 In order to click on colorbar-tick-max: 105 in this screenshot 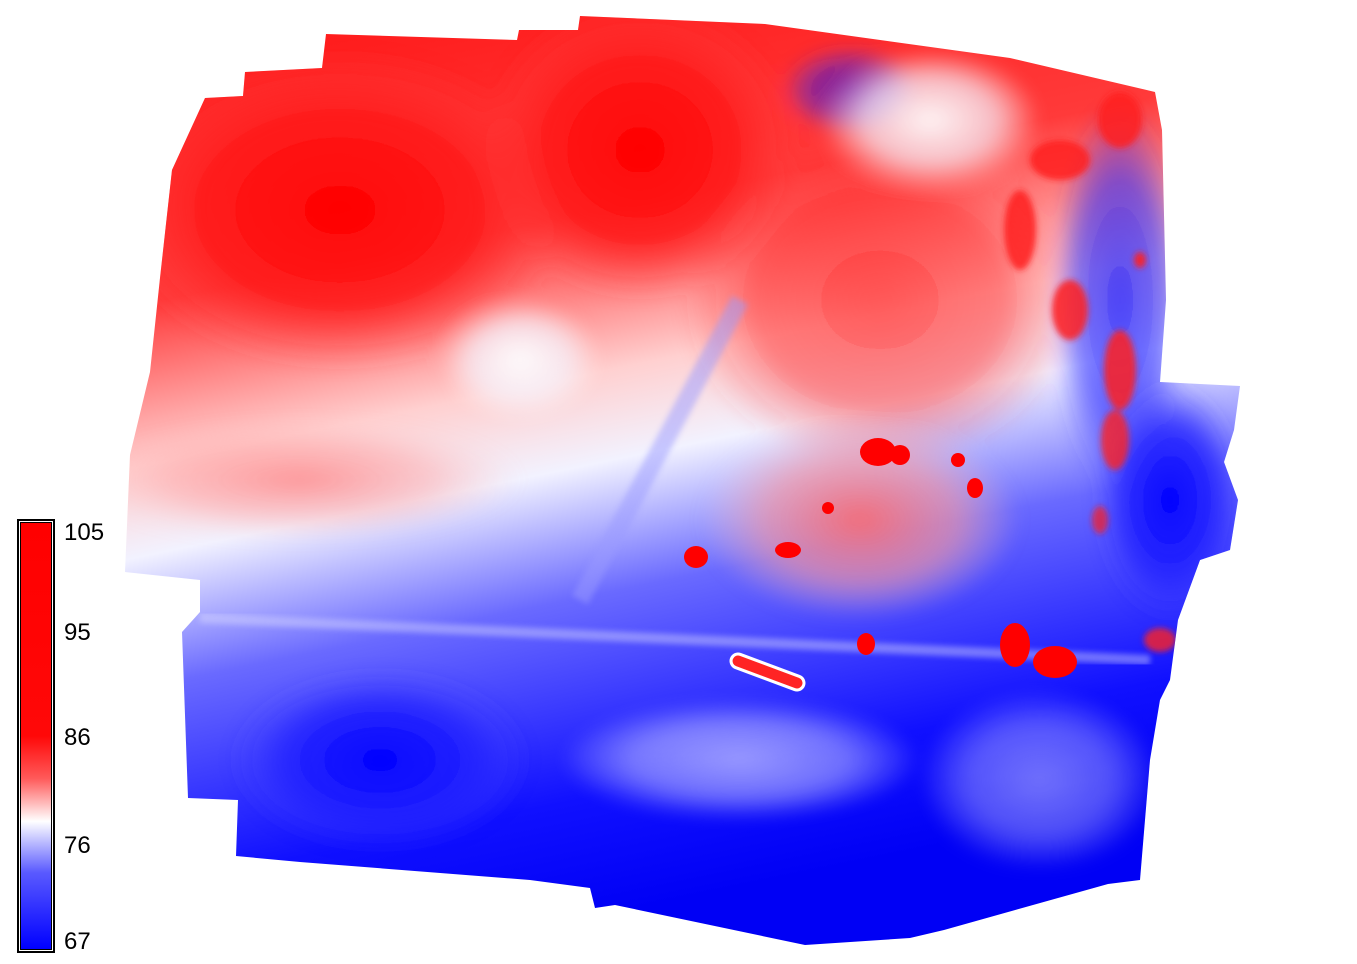, I will do `click(84, 532)`.